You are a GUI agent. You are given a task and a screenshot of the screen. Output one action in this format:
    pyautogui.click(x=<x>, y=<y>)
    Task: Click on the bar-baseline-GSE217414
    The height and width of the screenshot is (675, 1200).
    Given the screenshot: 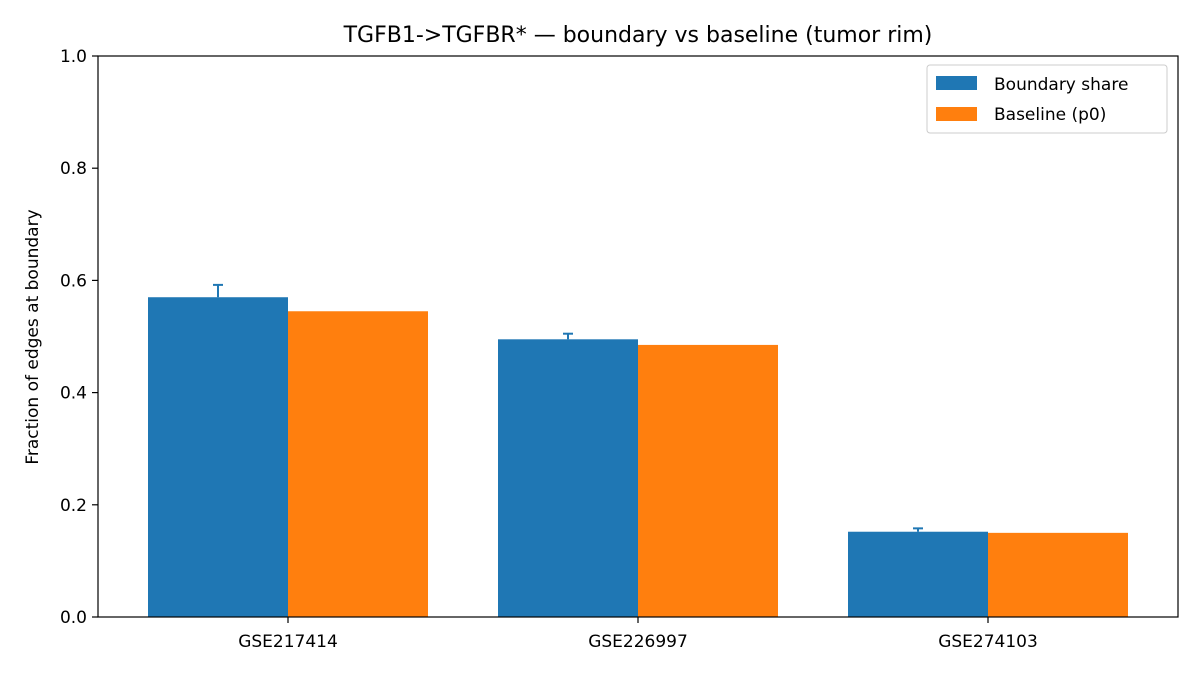 What is the action you would take?
    pyautogui.click(x=358, y=464)
    